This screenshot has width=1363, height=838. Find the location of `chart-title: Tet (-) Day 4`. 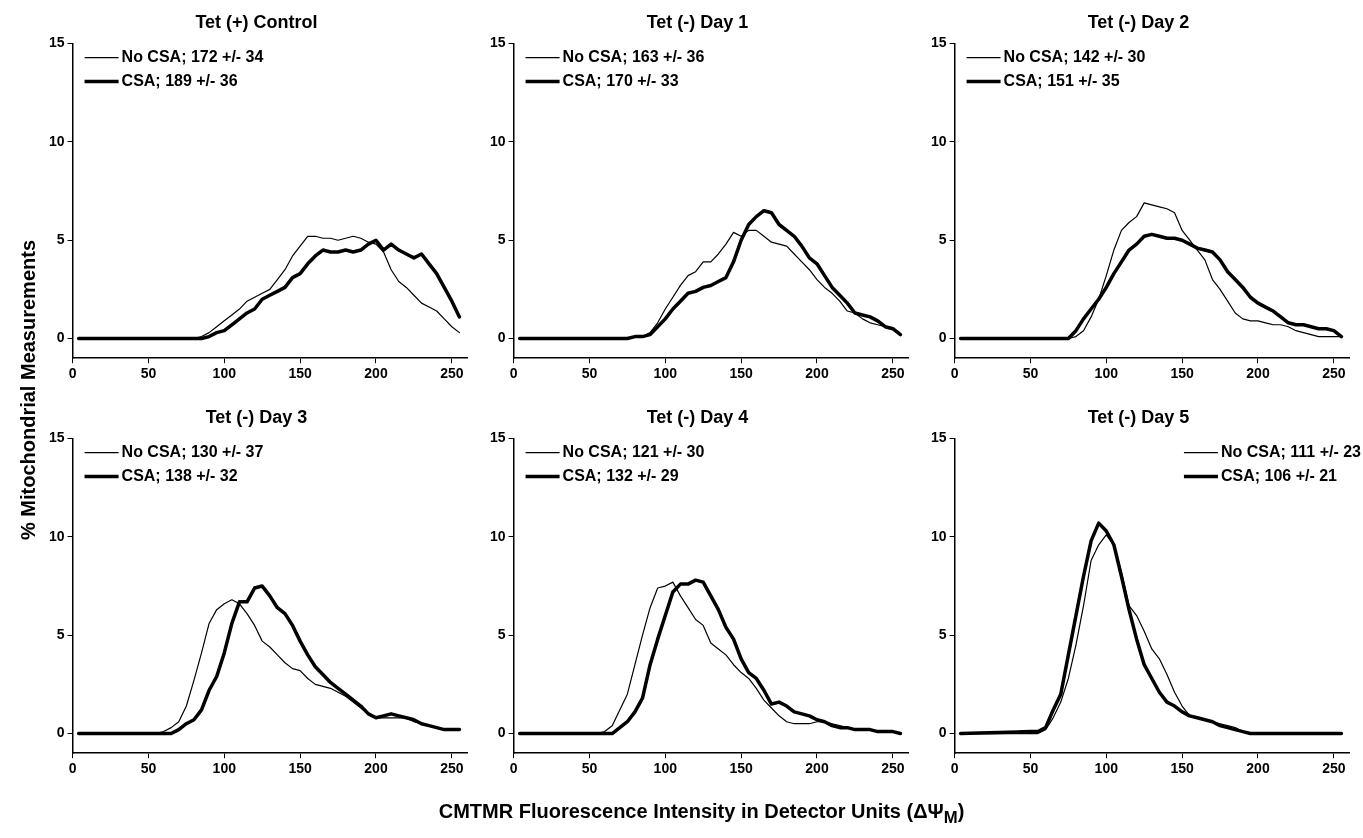

chart-title: Tet (-) Day 4 is located at coordinates (697, 416).